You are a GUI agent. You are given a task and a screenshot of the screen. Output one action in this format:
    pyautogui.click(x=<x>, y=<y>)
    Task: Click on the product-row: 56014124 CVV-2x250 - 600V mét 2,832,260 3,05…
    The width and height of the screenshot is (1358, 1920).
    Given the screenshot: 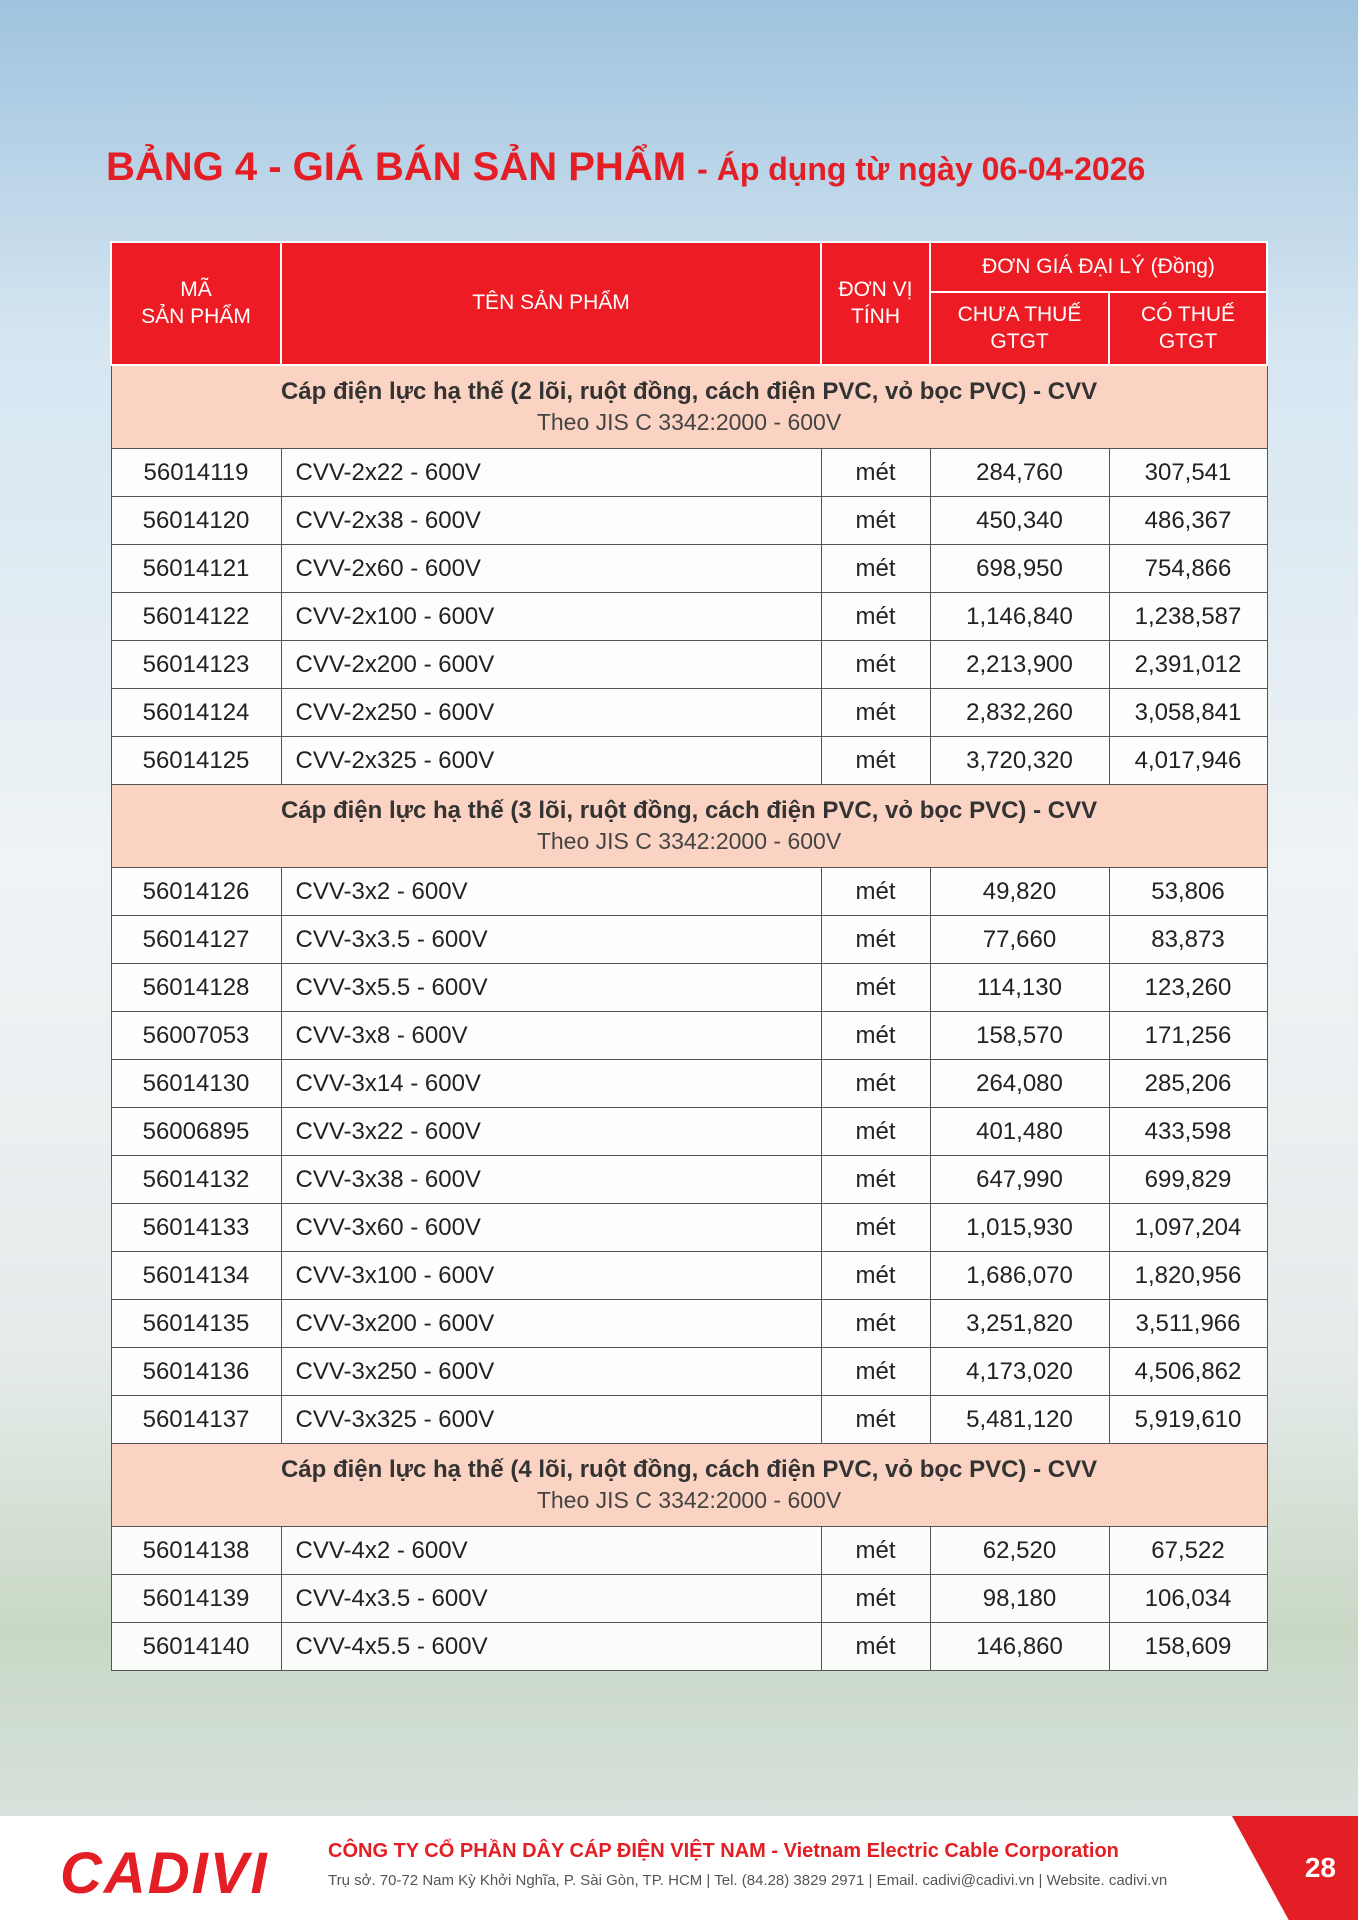 What is the action you would take?
    pyautogui.click(x=689, y=712)
    